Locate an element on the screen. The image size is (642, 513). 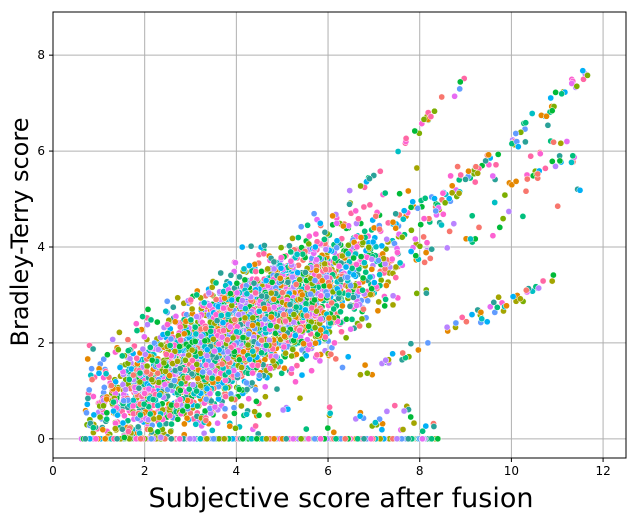
x-axis: 0 2 4 6 8 10 12 is located at coordinates (330, 468).